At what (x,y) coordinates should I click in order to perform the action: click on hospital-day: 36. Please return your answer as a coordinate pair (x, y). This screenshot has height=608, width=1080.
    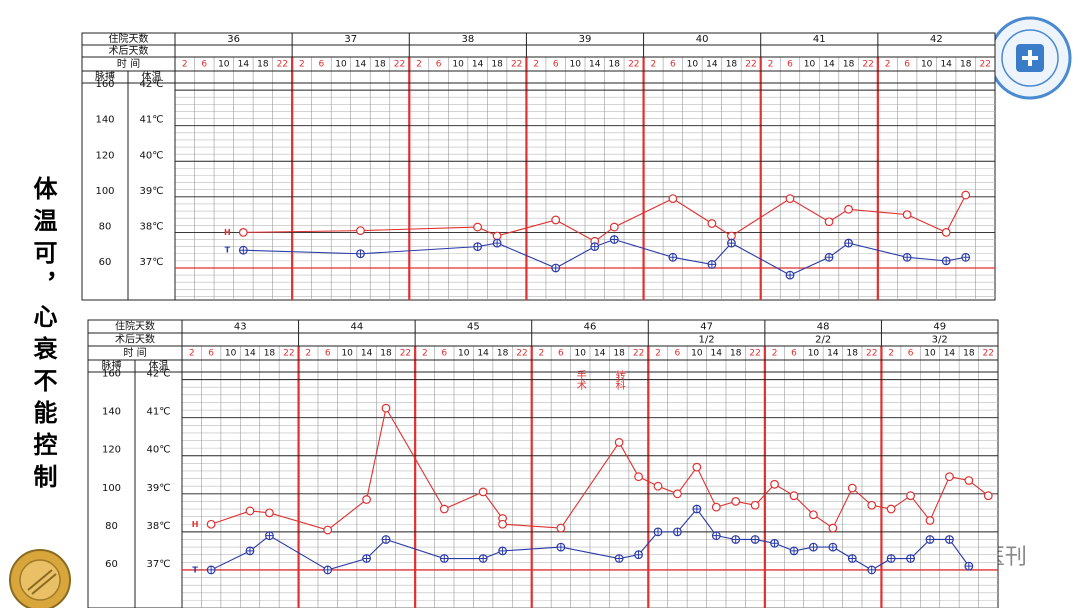
    Looking at the image, I should click on (233, 39).